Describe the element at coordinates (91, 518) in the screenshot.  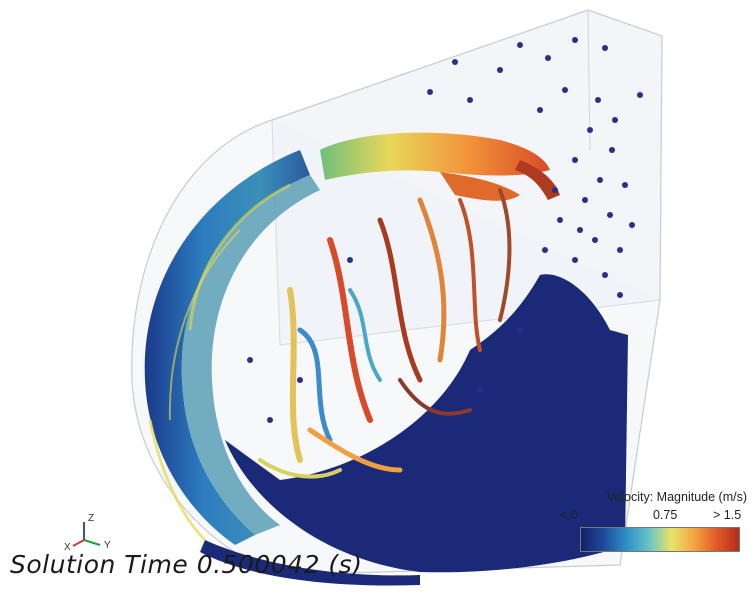
I see `axis-z-label: Z` at that location.